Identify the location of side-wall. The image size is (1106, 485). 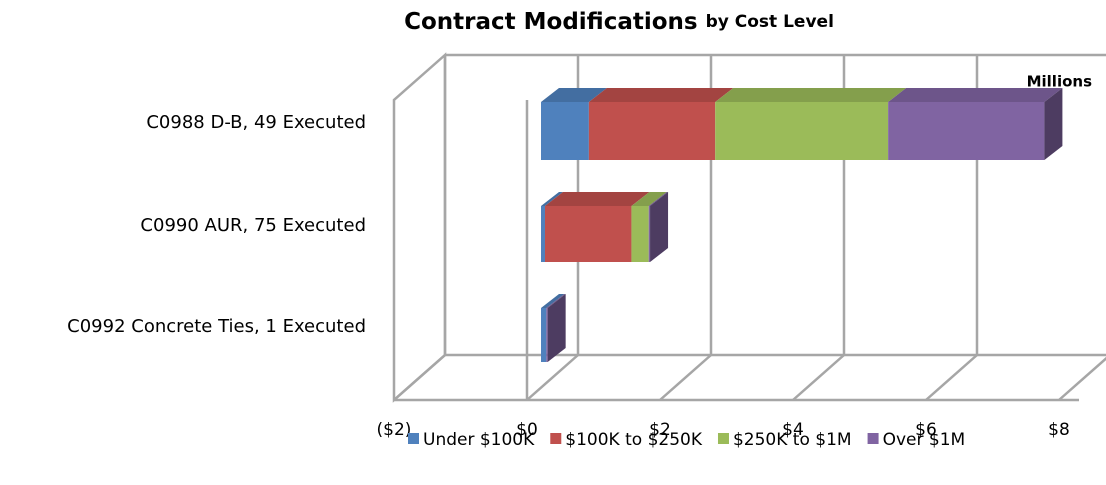
(419, 227).